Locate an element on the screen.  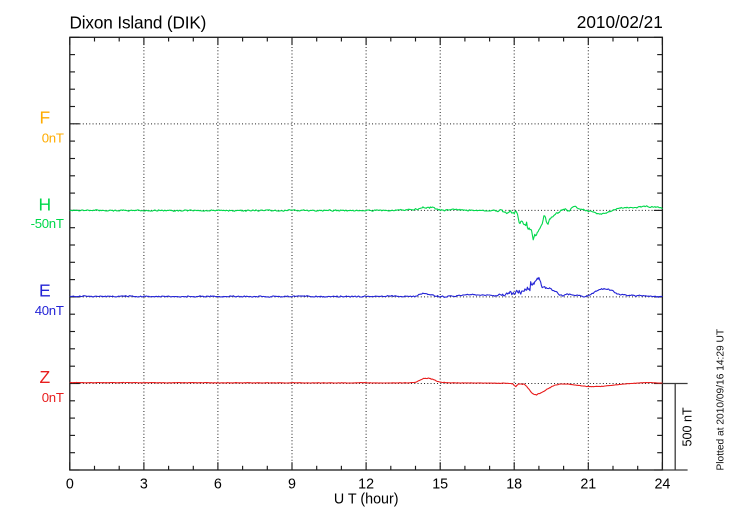
svg-text: 40nT is located at coordinates (49, 310).